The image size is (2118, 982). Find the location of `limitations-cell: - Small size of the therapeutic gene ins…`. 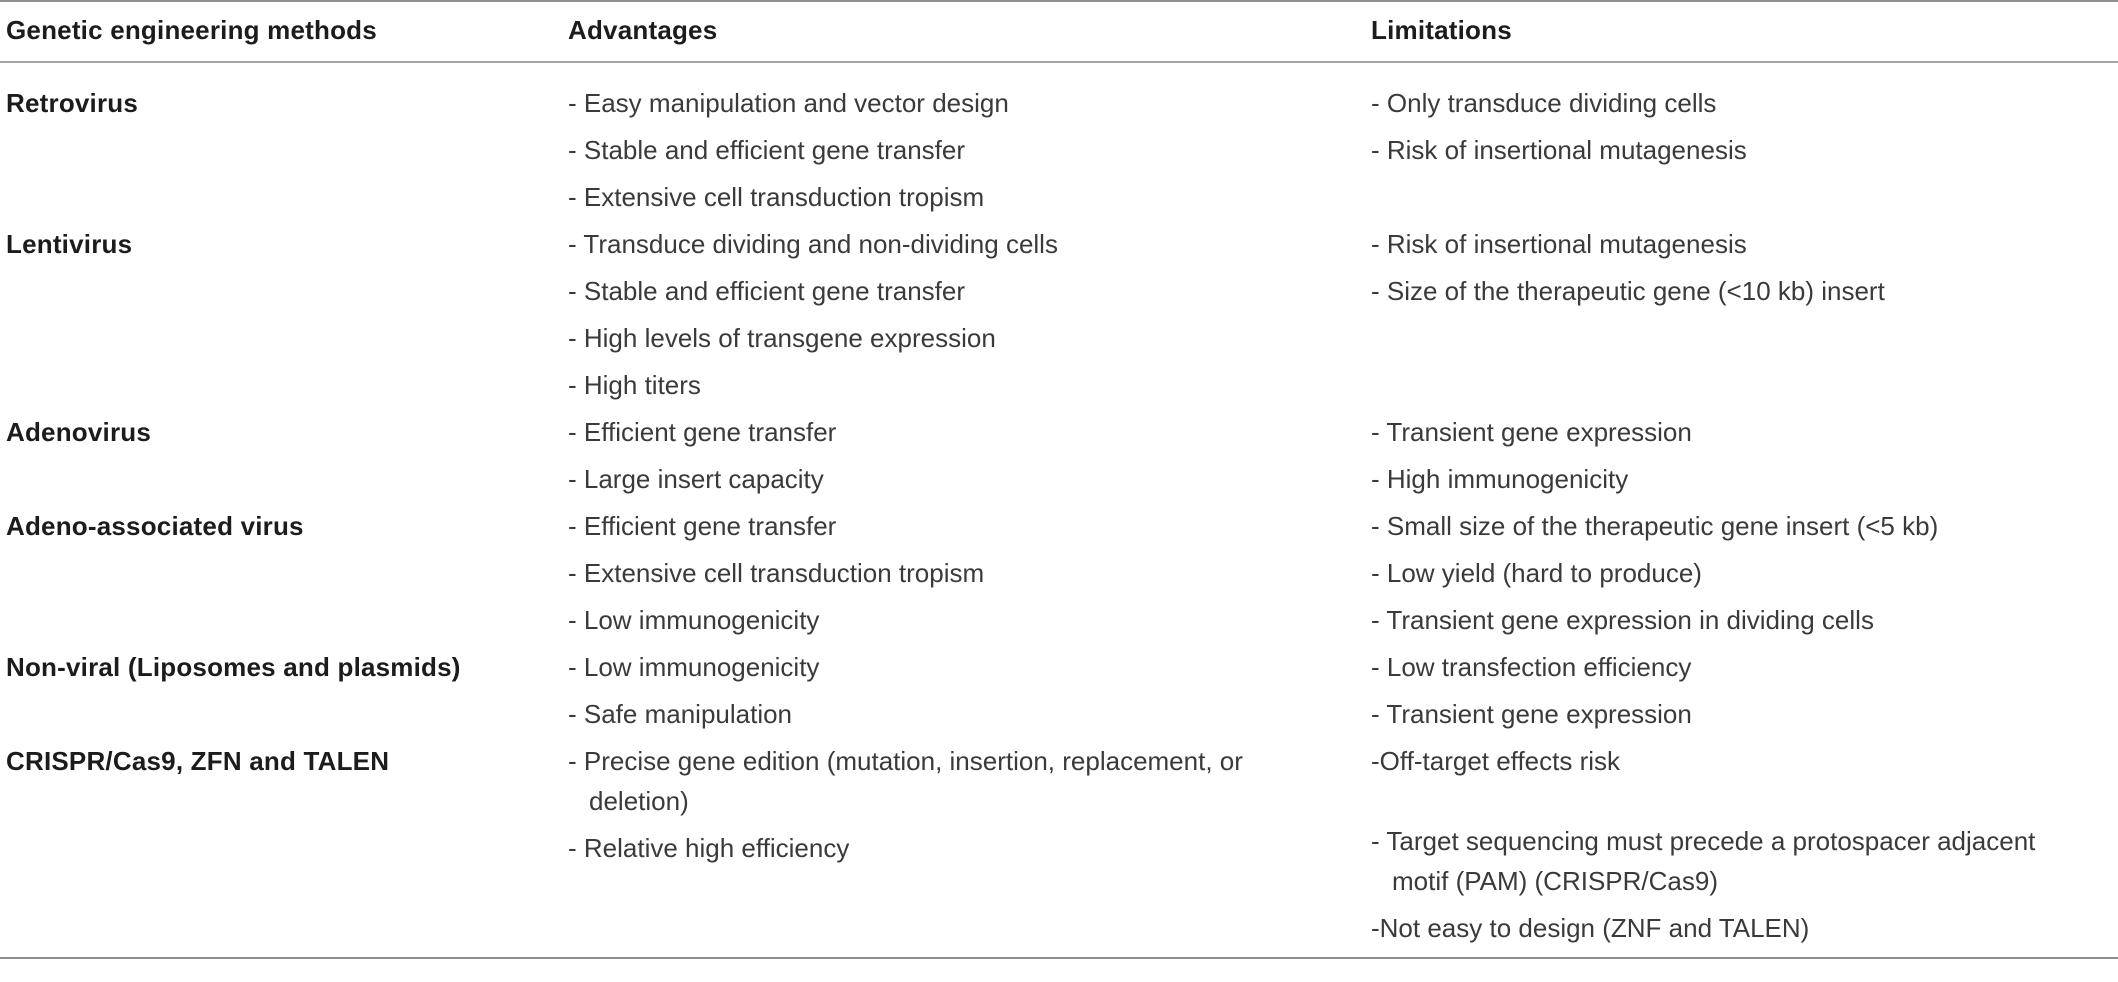

limitations-cell: - Small size of the therapeutic gene ins… is located at coordinates (1741, 576).